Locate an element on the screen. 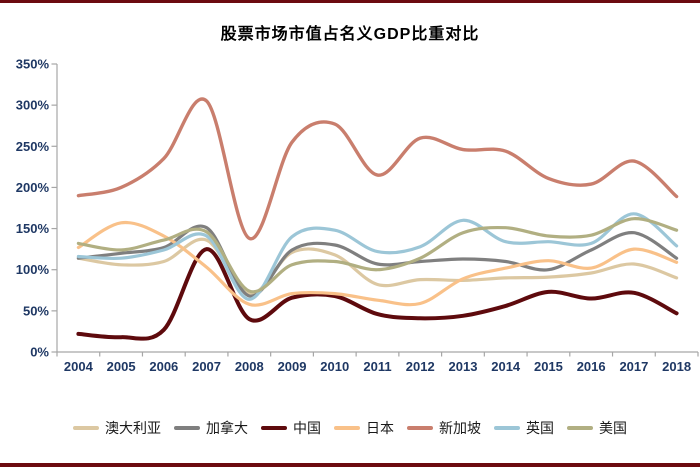  legend-label-singapore: 新加坡 is located at coordinates (460, 429).